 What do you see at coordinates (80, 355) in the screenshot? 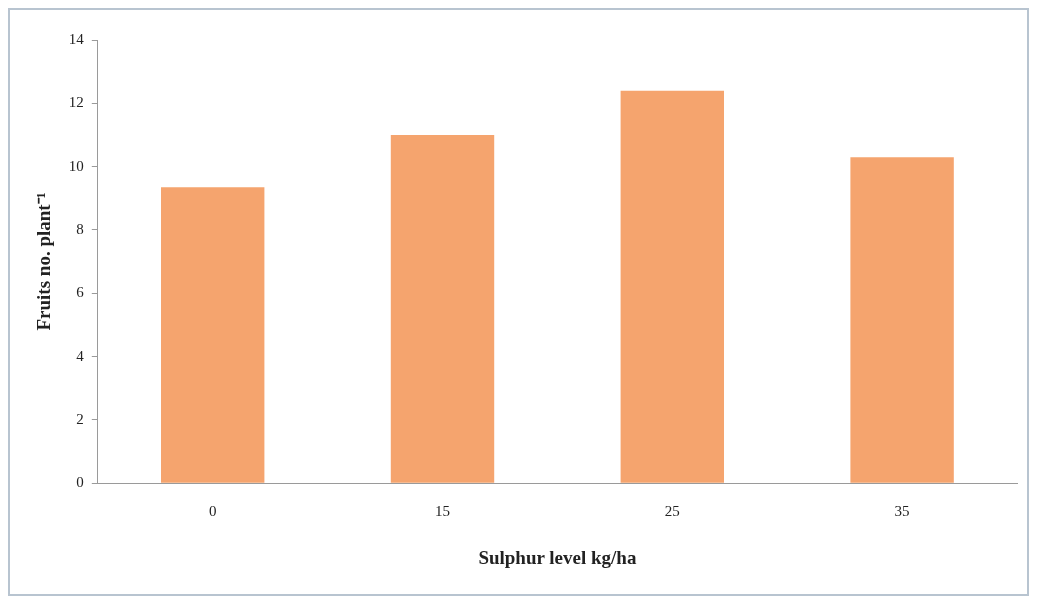
I see `y-tick-label: 4` at bounding box center [80, 355].